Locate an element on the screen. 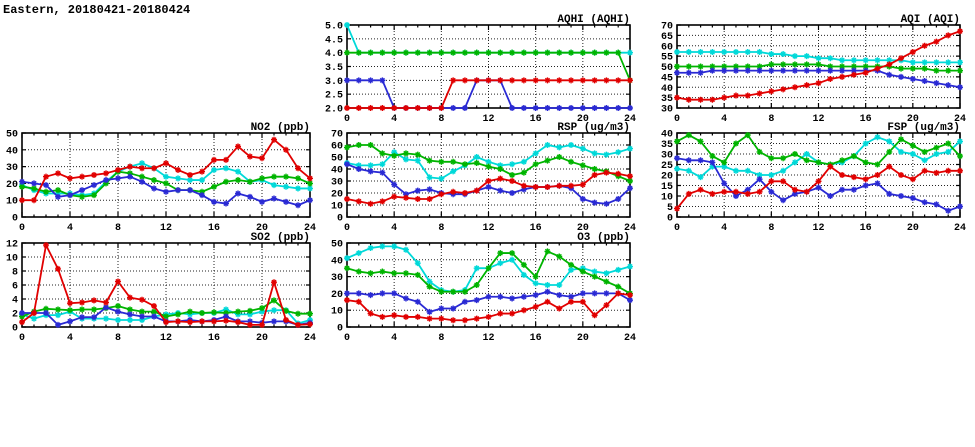 The width and height of the screenshot is (975, 447). rsp-ytick: 10 is located at coordinates (337, 207).